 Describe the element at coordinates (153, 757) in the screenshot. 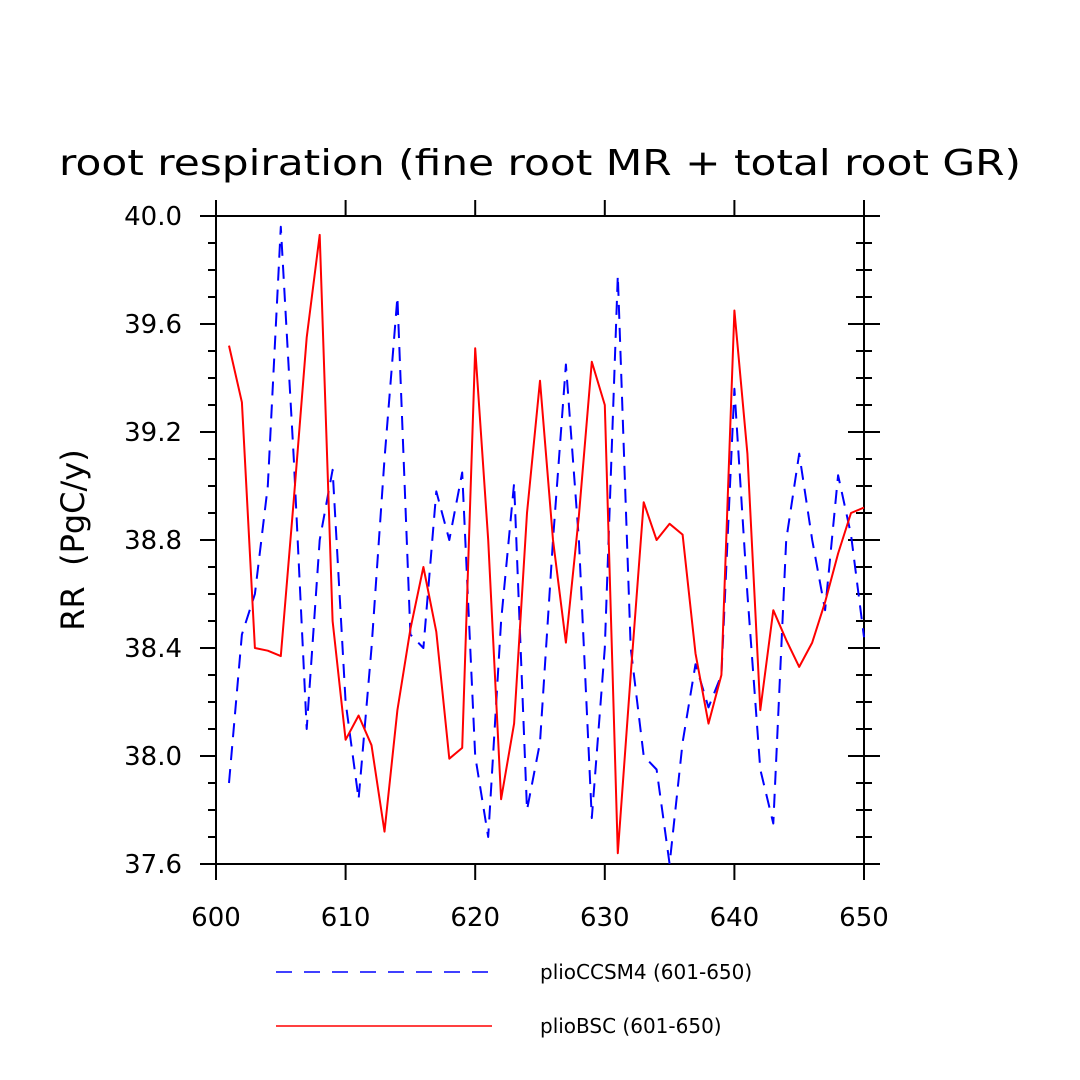

I see `y-tick-label: 38.0` at that location.